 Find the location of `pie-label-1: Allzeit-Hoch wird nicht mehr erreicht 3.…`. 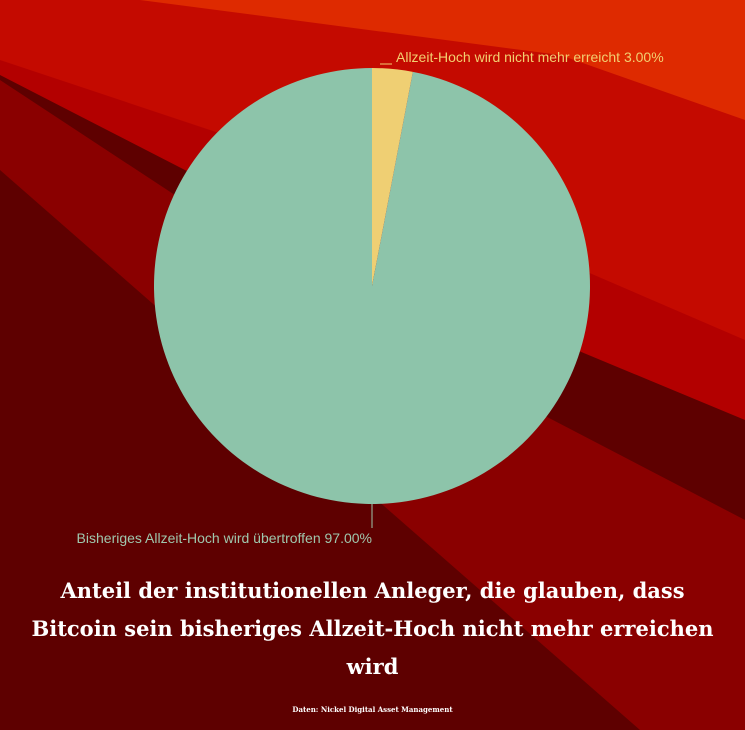

pie-label-1: Allzeit-Hoch wird nicht mehr erreicht 3.… is located at coordinates (530, 57).